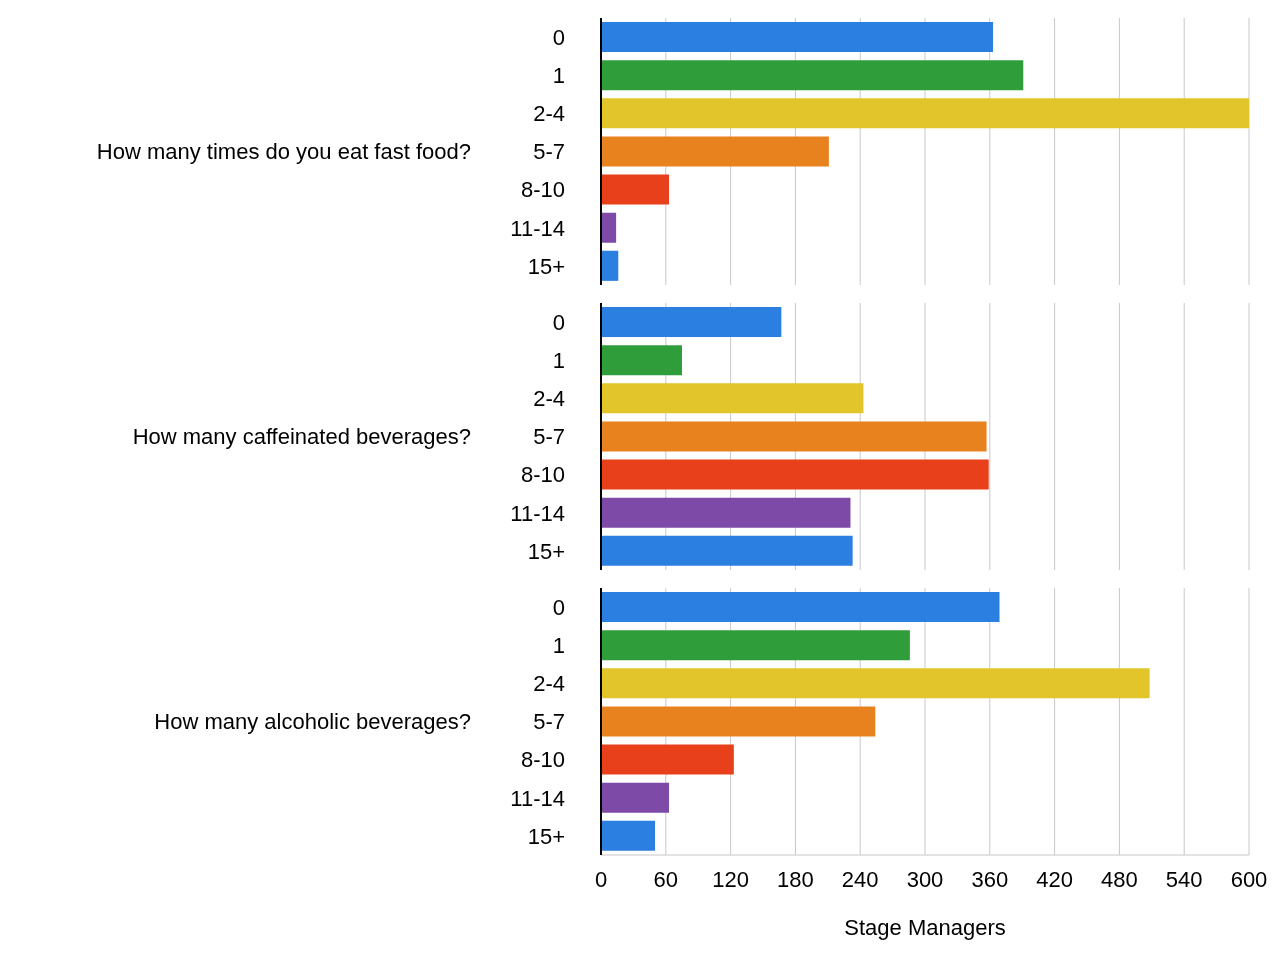 The height and width of the screenshot is (956, 1282). What do you see at coordinates (312, 722) in the screenshot?
I see `y-axis-title: How many alcoholic beverages?` at bounding box center [312, 722].